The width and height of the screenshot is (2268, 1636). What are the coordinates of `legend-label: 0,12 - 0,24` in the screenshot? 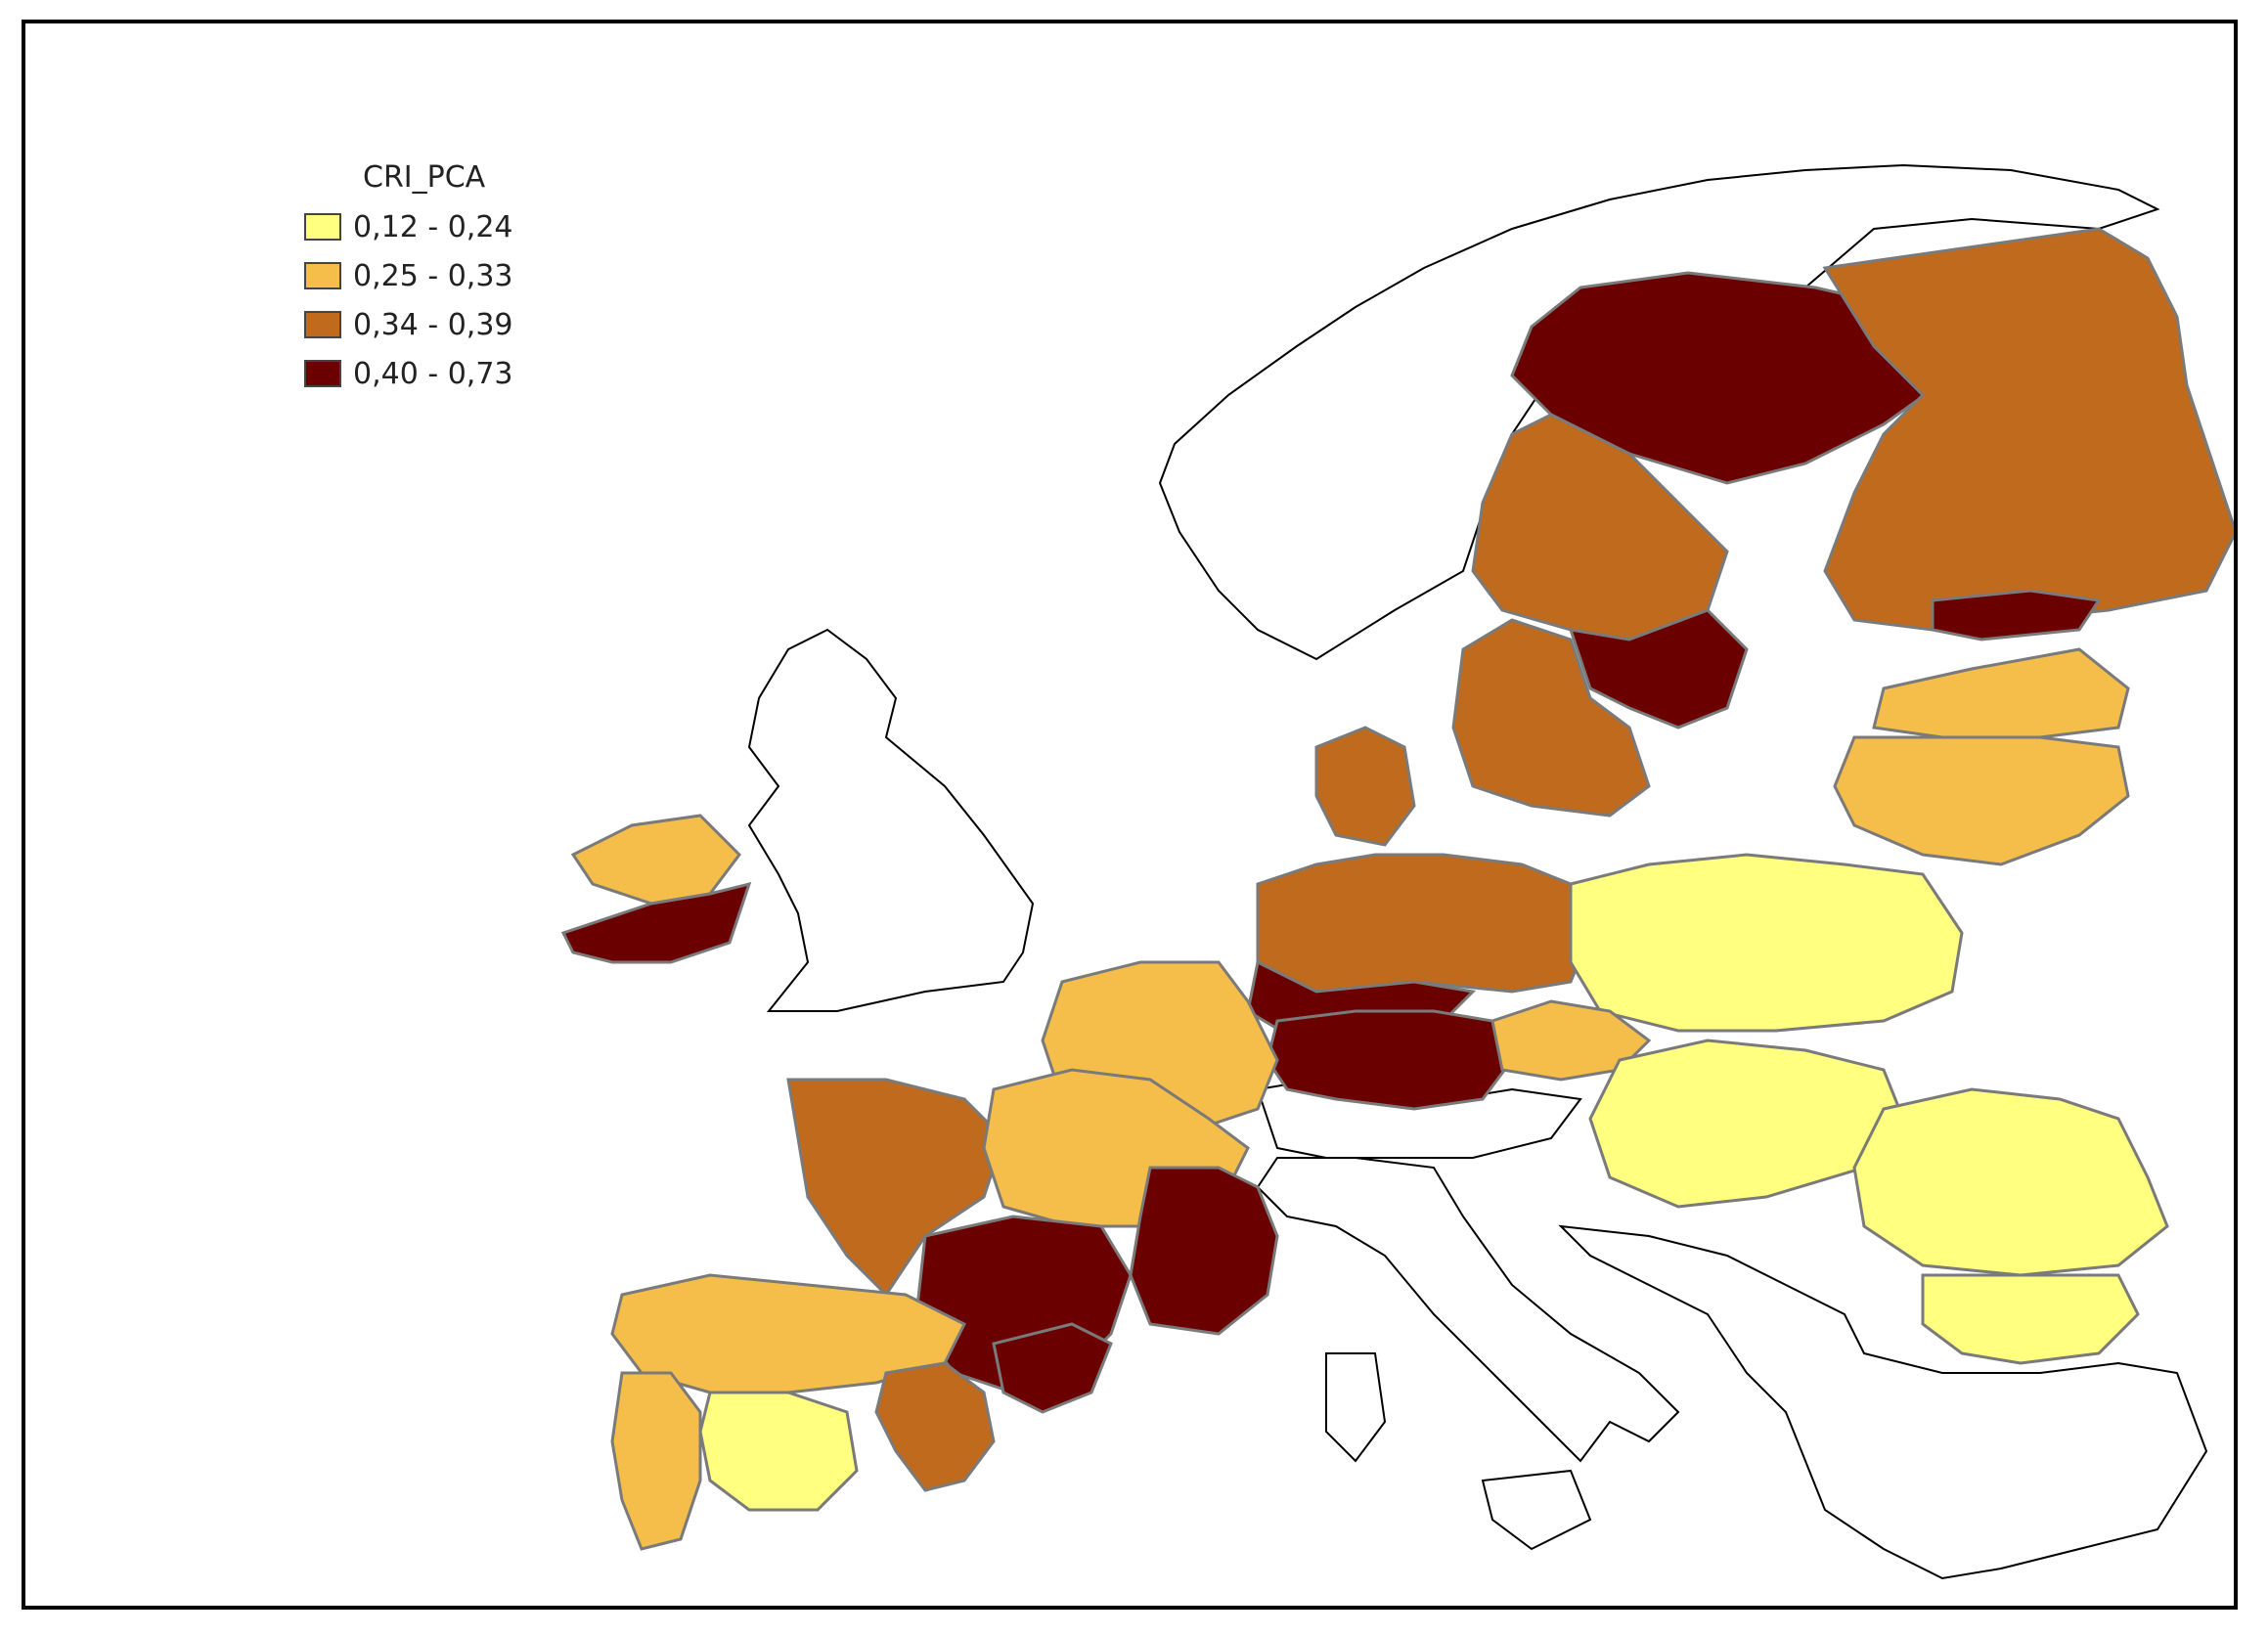 It's located at (433, 226).